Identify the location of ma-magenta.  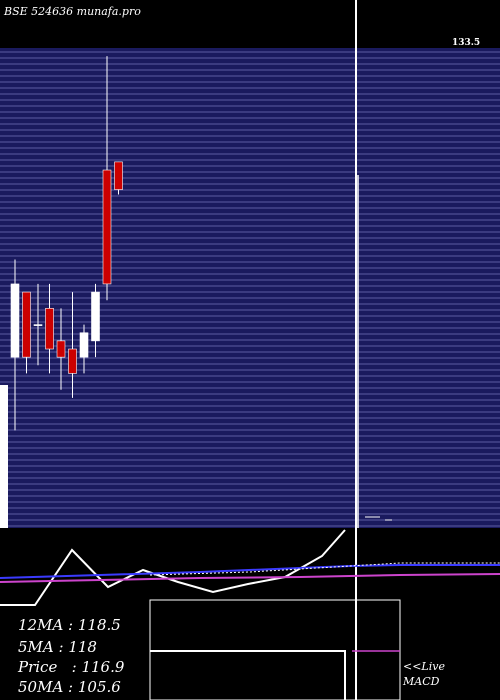
(250, 578).